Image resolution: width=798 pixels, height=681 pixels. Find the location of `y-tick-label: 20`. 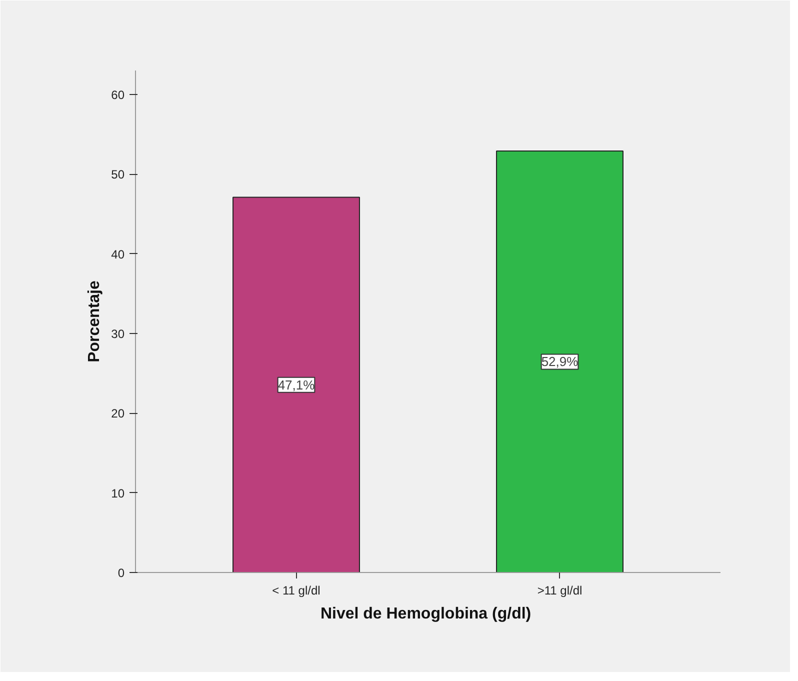

y-tick-label: 20 is located at coordinates (118, 413).